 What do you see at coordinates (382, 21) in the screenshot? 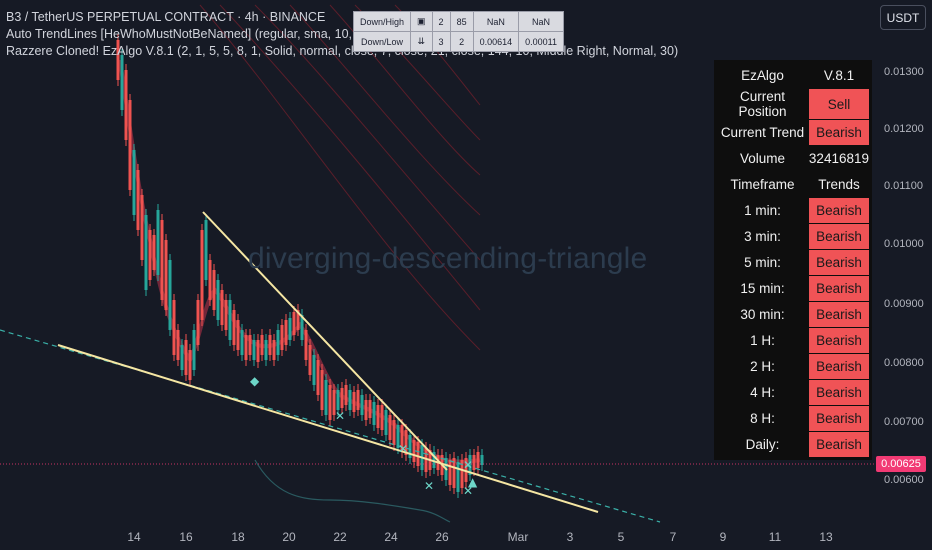
I see `table-cell: Down/High` at bounding box center [382, 21].